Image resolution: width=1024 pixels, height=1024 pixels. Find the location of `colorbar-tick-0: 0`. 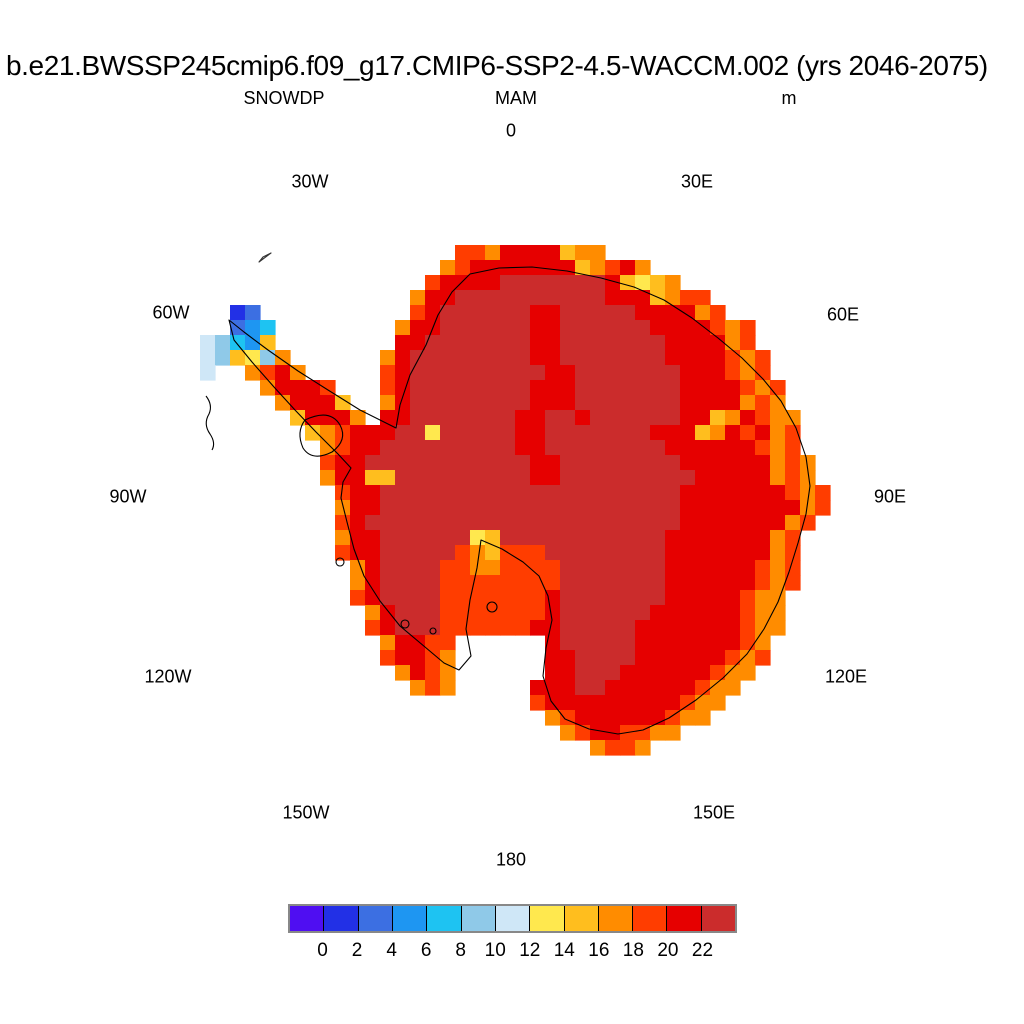

colorbar-tick-0: 0 is located at coordinates (322, 950).